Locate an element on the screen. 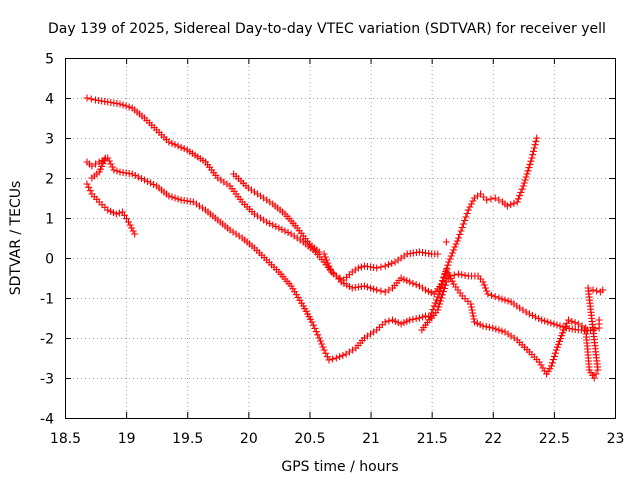 The width and height of the screenshot is (640, 480). series-track-e is located at coordinates (479, 234).